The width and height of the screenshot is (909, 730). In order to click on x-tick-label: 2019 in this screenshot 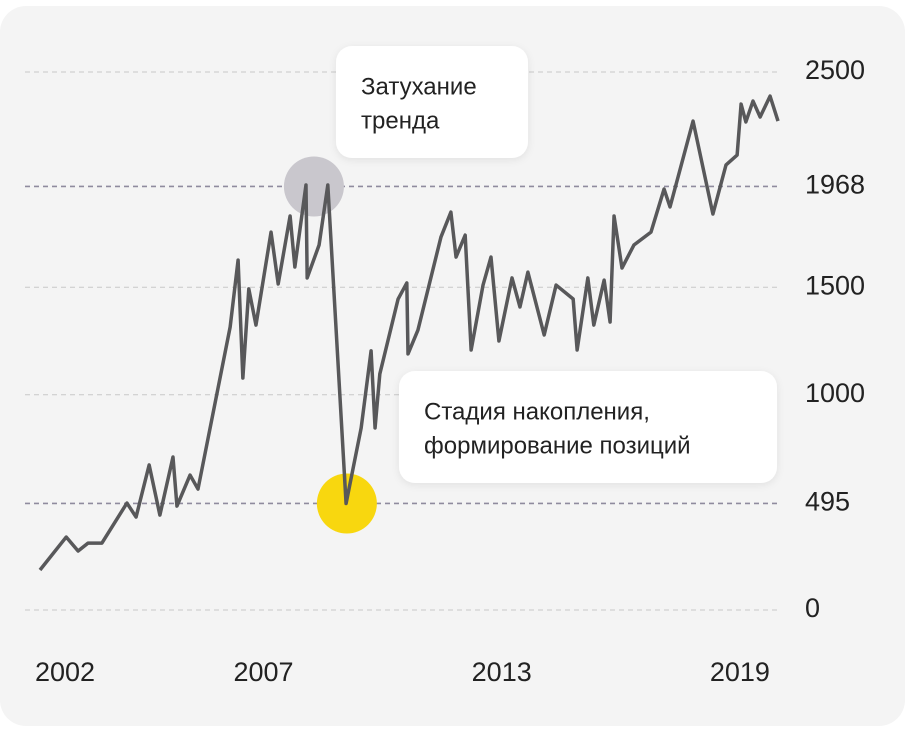, I will do `click(740, 672)`.